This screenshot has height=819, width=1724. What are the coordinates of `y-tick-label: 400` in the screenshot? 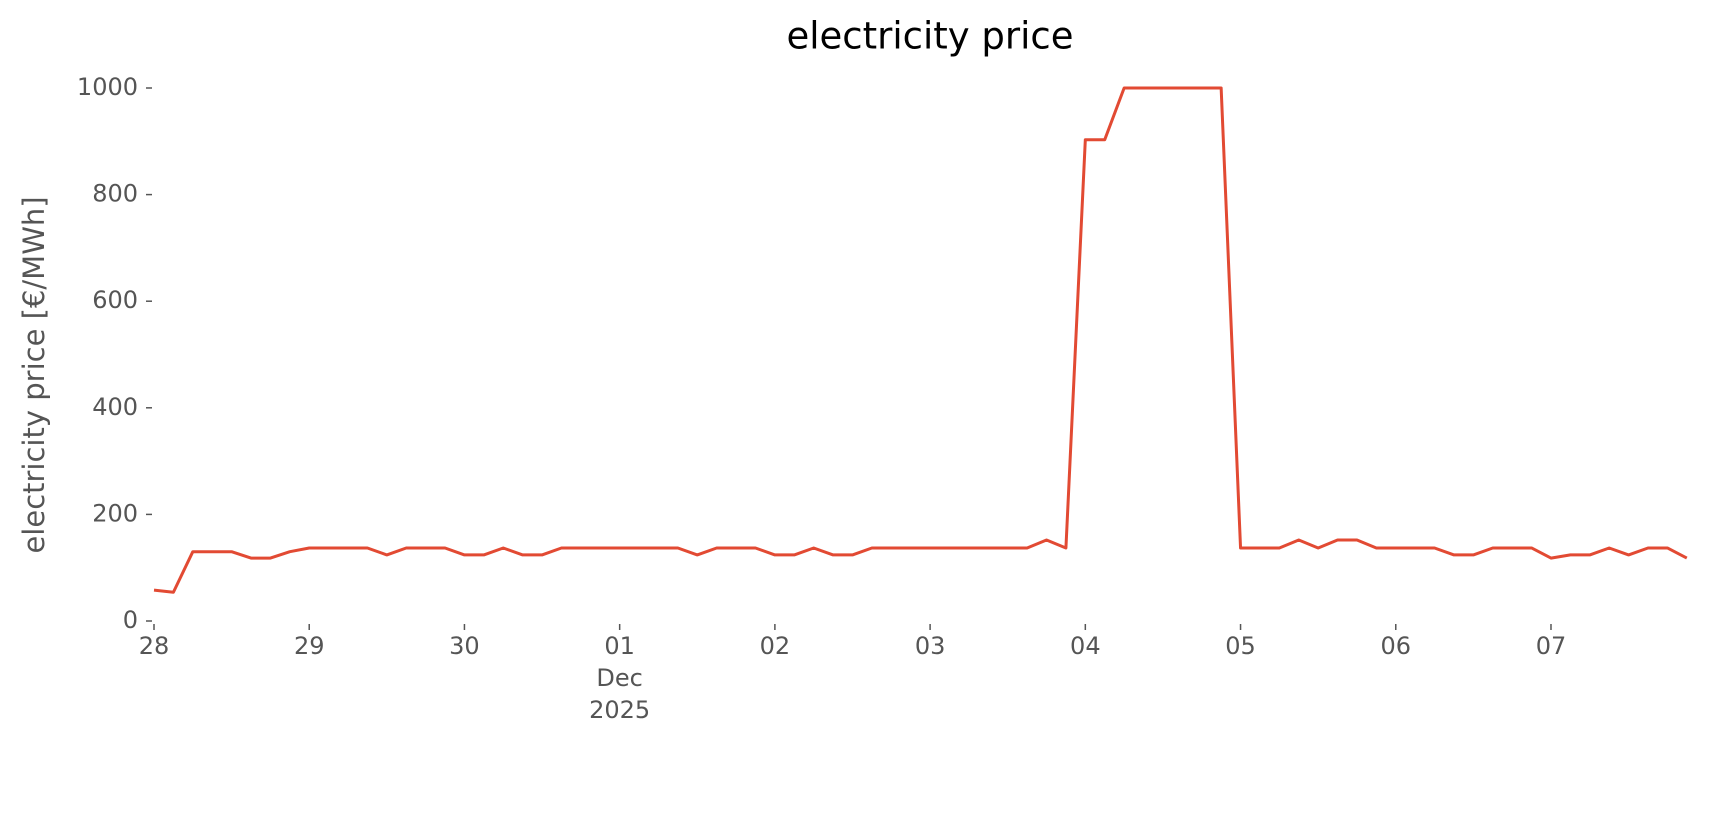 It's located at (115, 407).